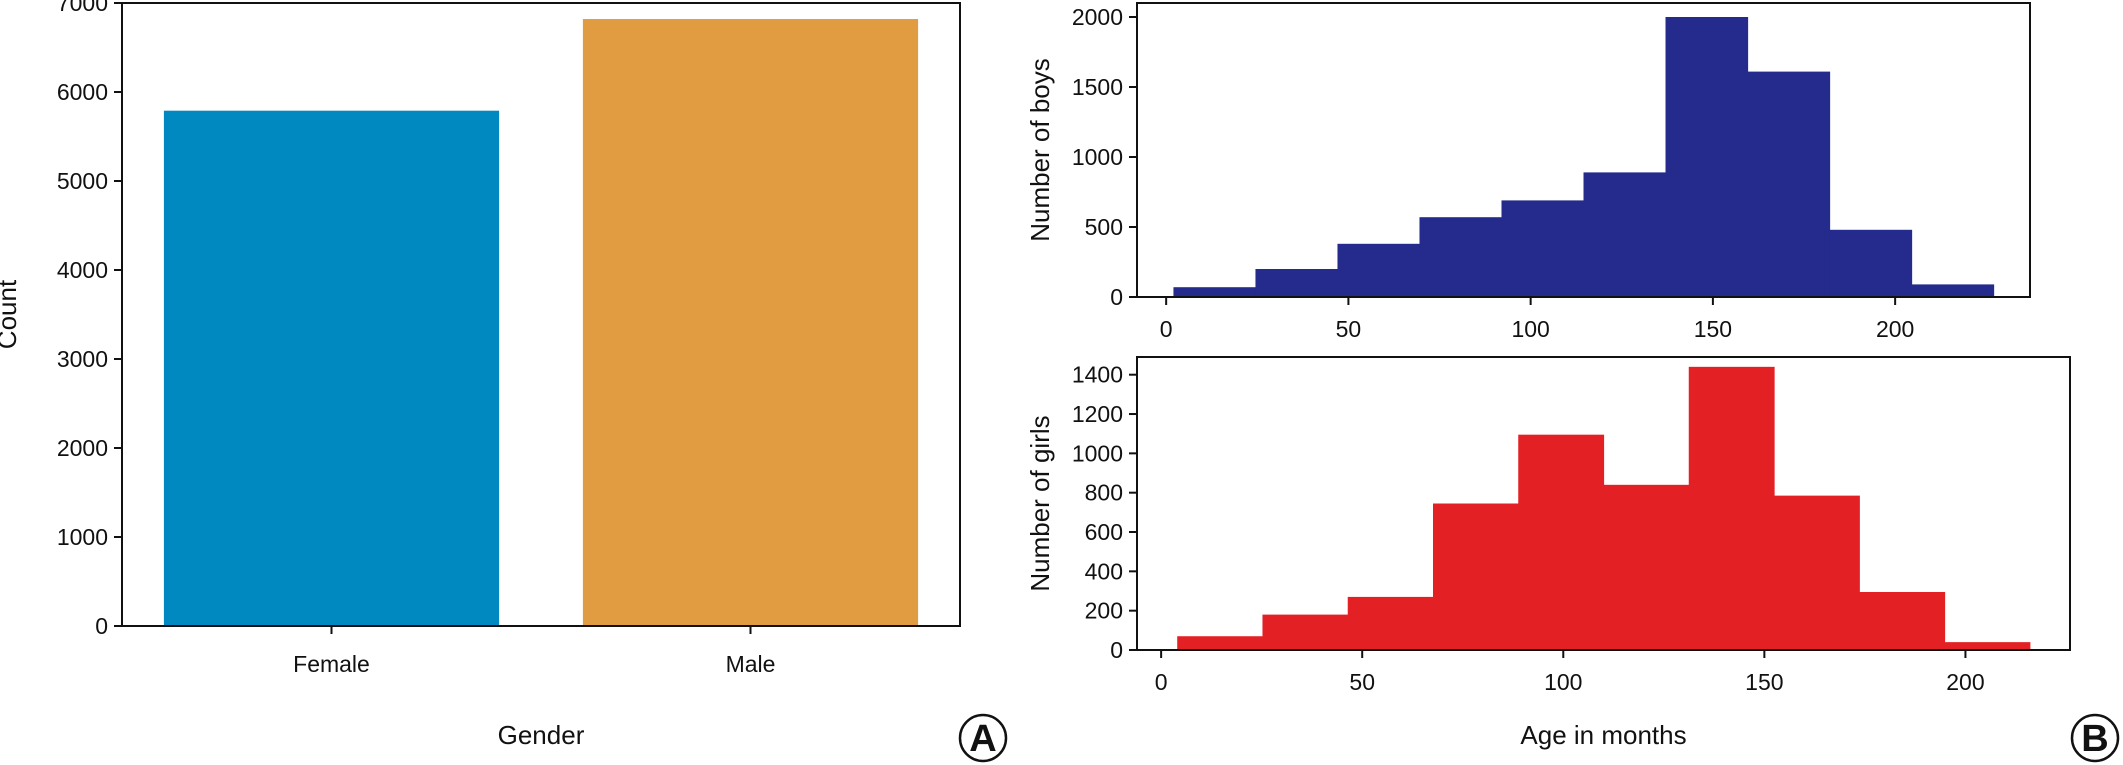 Image resolution: width=2123 pixels, height=765 pixels. What do you see at coordinates (1116, 650) in the screenshot?
I see `girls-y-tick-label: 0` at bounding box center [1116, 650].